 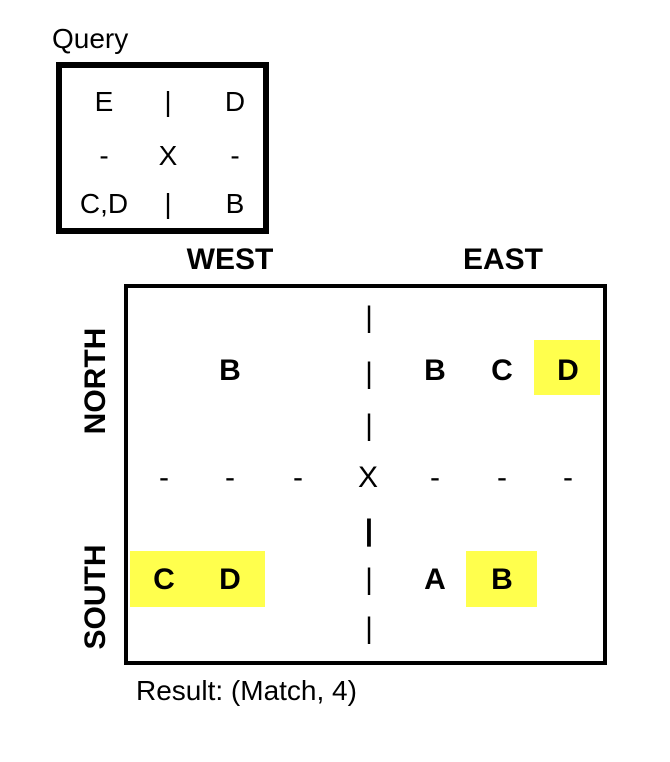 I want to click on query-title: Query, so click(x=90, y=38).